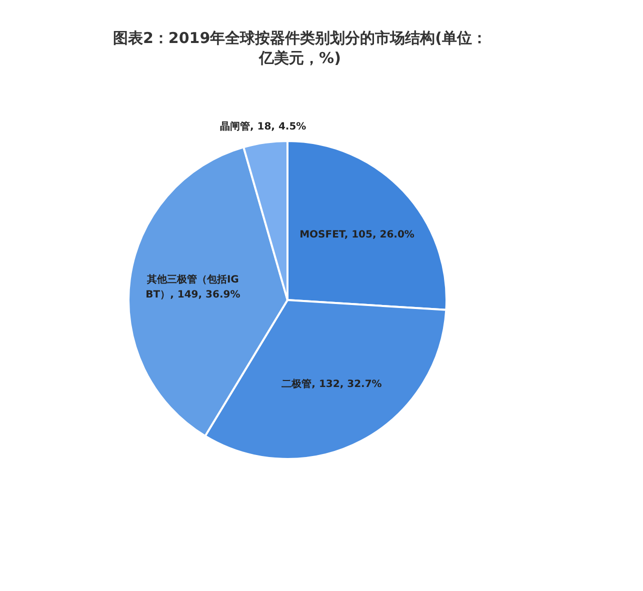 Image resolution: width=643 pixels, height=591 pixels. Describe the element at coordinates (263, 126) in the screenshot. I see `slice-label: 晶闸管, 18, 4.5%` at that location.